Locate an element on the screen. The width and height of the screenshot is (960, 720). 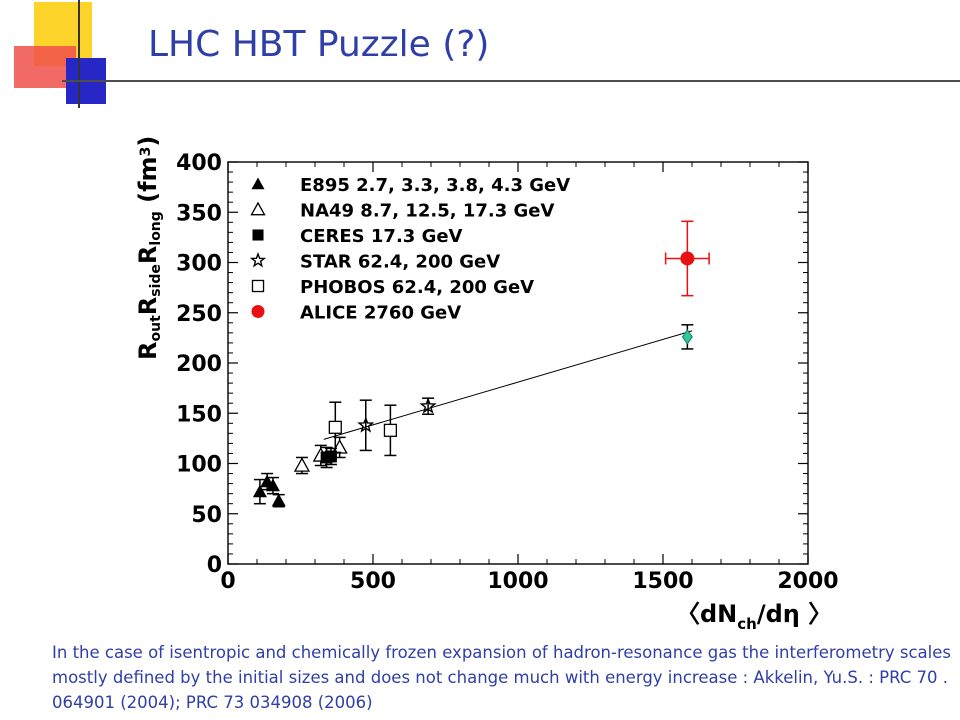
y-tick-label: 50 is located at coordinates (206, 515).